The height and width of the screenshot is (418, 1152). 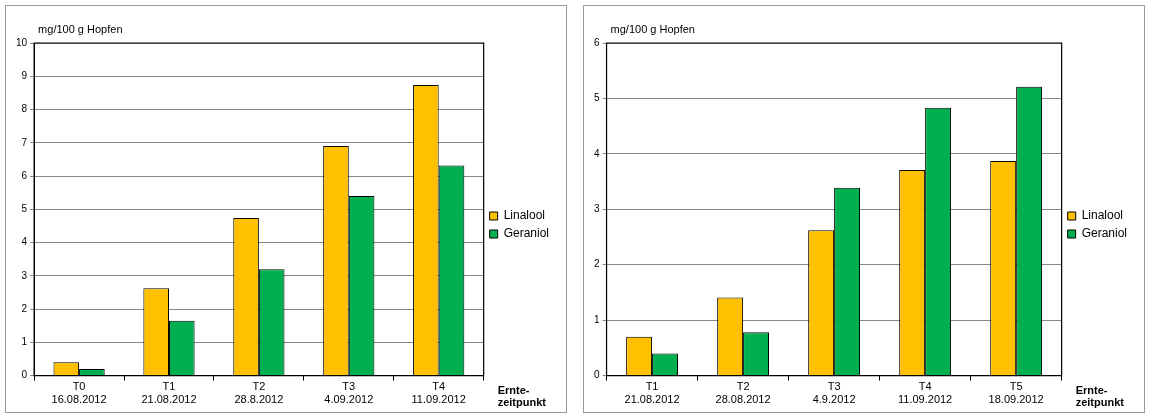 What do you see at coordinates (259, 393) in the screenshot?
I see `x-tick-label: T2 28.8.2012` at bounding box center [259, 393].